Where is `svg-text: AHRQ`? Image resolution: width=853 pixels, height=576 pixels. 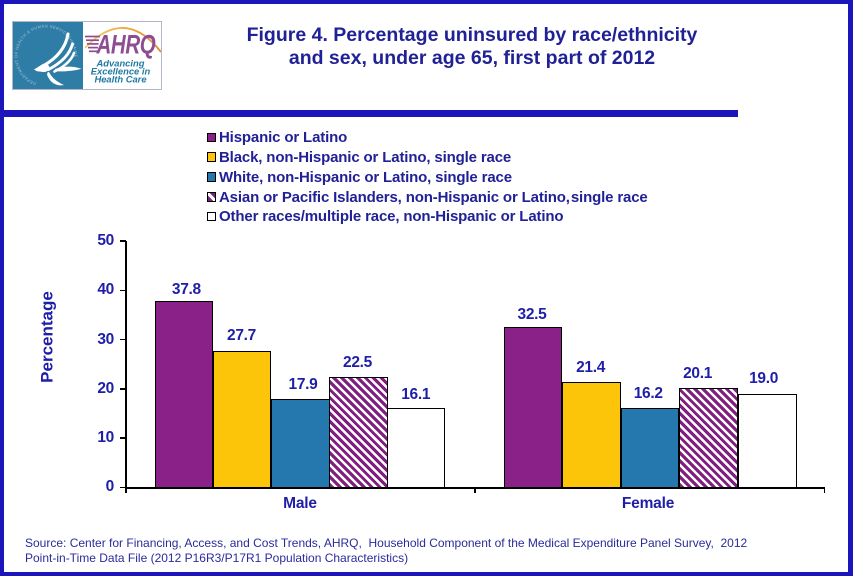 svg-text: AHRQ is located at coordinates (126, 45).